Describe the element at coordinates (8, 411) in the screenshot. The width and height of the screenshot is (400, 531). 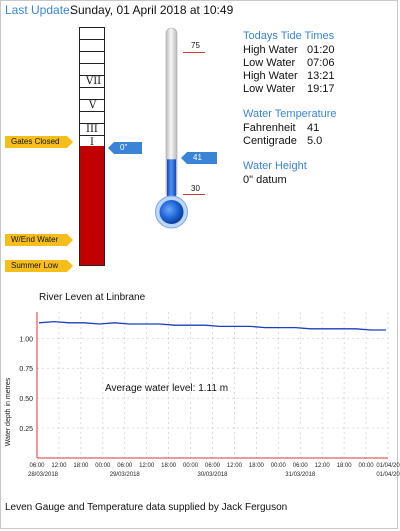
I see `chart-y-axis-label: Water depth in metres` at that location.